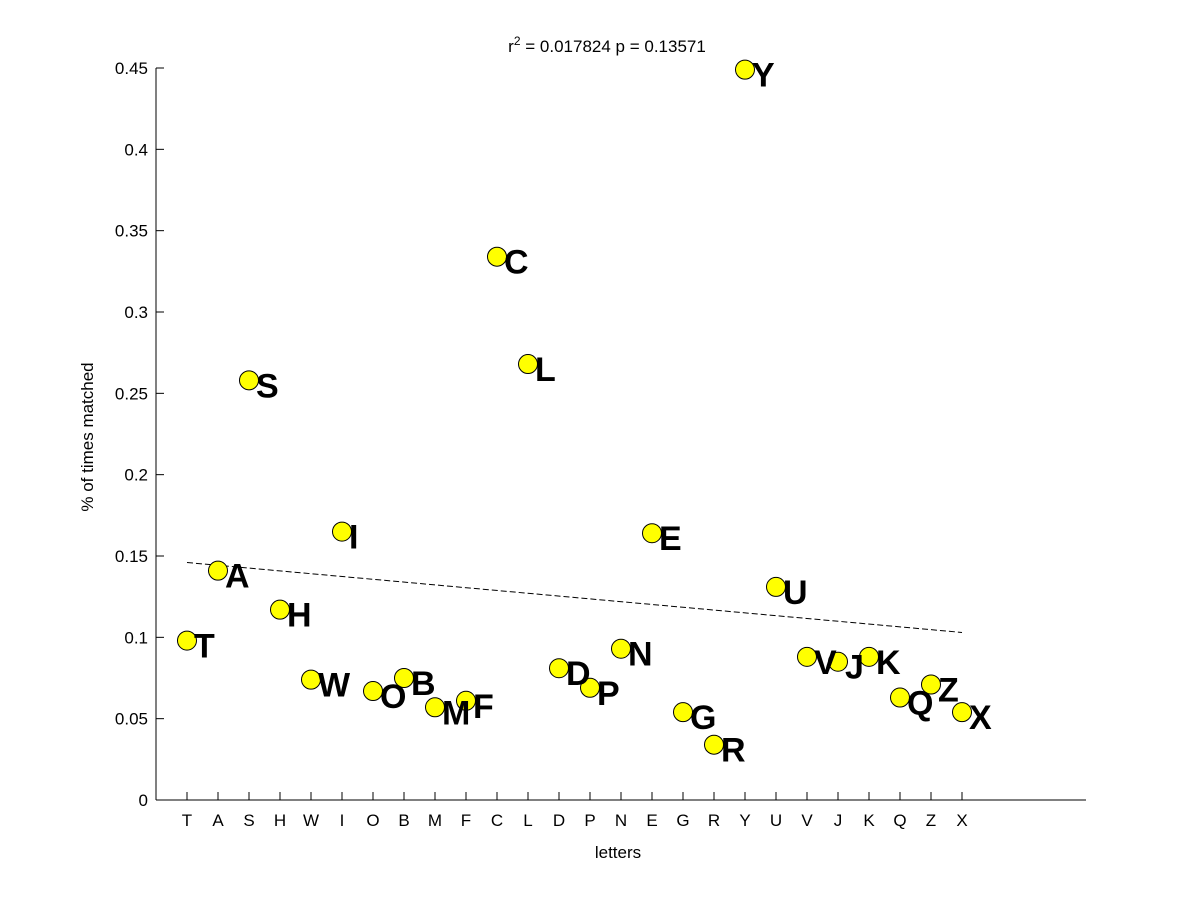  What do you see at coordinates (136, 312) in the screenshot?
I see `y-tick-label: 0.3` at bounding box center [136, 312].